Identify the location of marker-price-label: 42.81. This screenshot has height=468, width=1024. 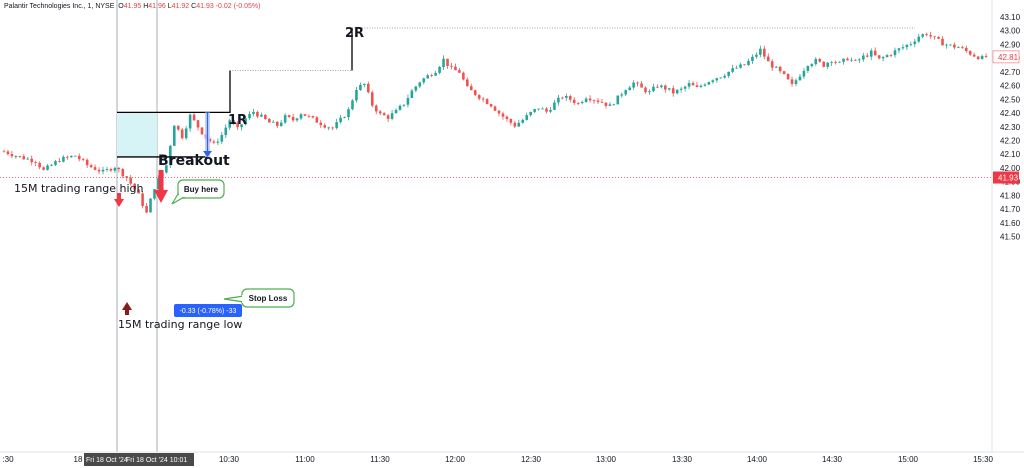
(1008, 57).